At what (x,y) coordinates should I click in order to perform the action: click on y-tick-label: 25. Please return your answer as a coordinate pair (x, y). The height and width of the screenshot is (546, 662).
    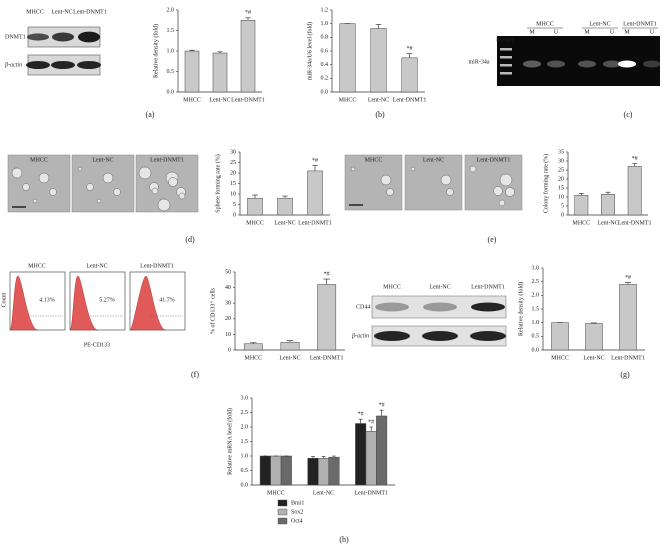
    Looking at the image, I should click on (233, 163).